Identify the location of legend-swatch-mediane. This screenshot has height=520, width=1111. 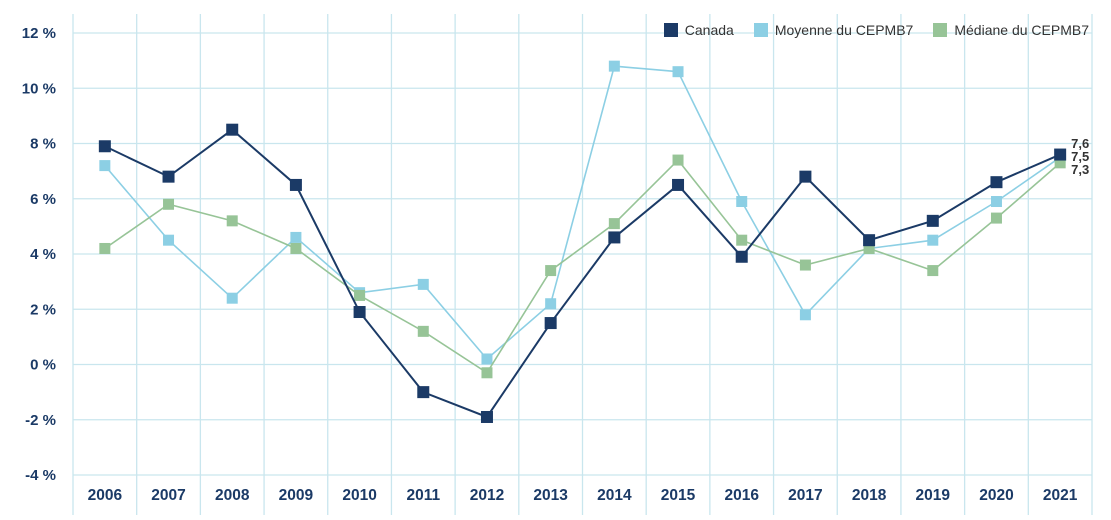
(940, 30).